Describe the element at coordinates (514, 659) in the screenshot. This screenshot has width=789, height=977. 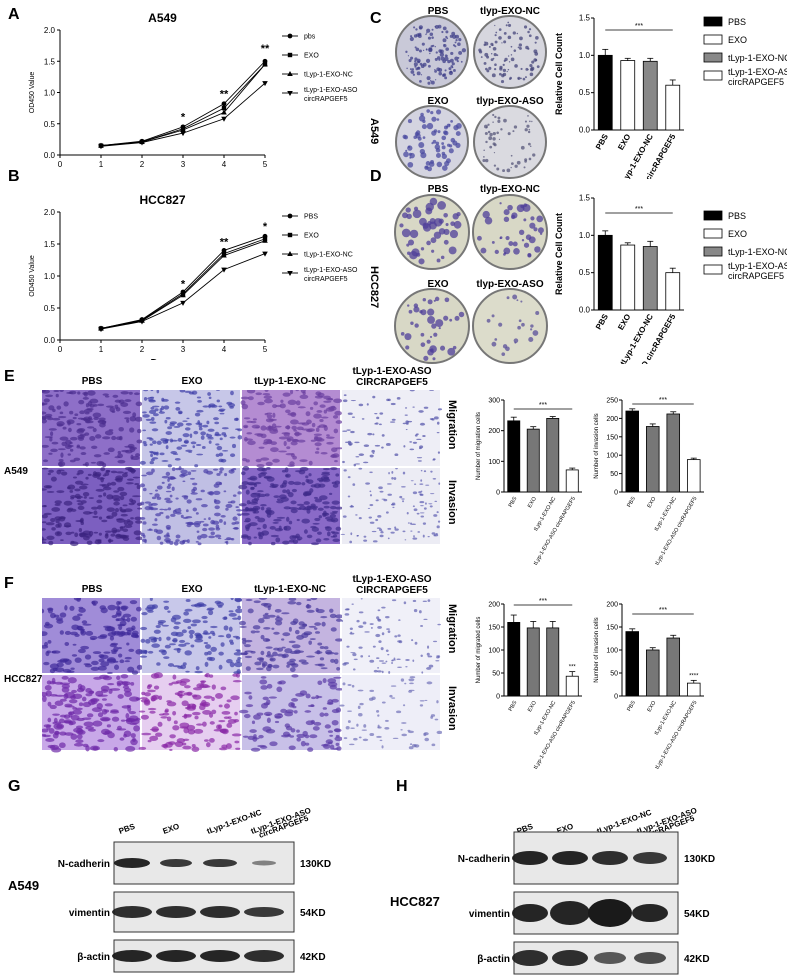
I see `bar` at that location.